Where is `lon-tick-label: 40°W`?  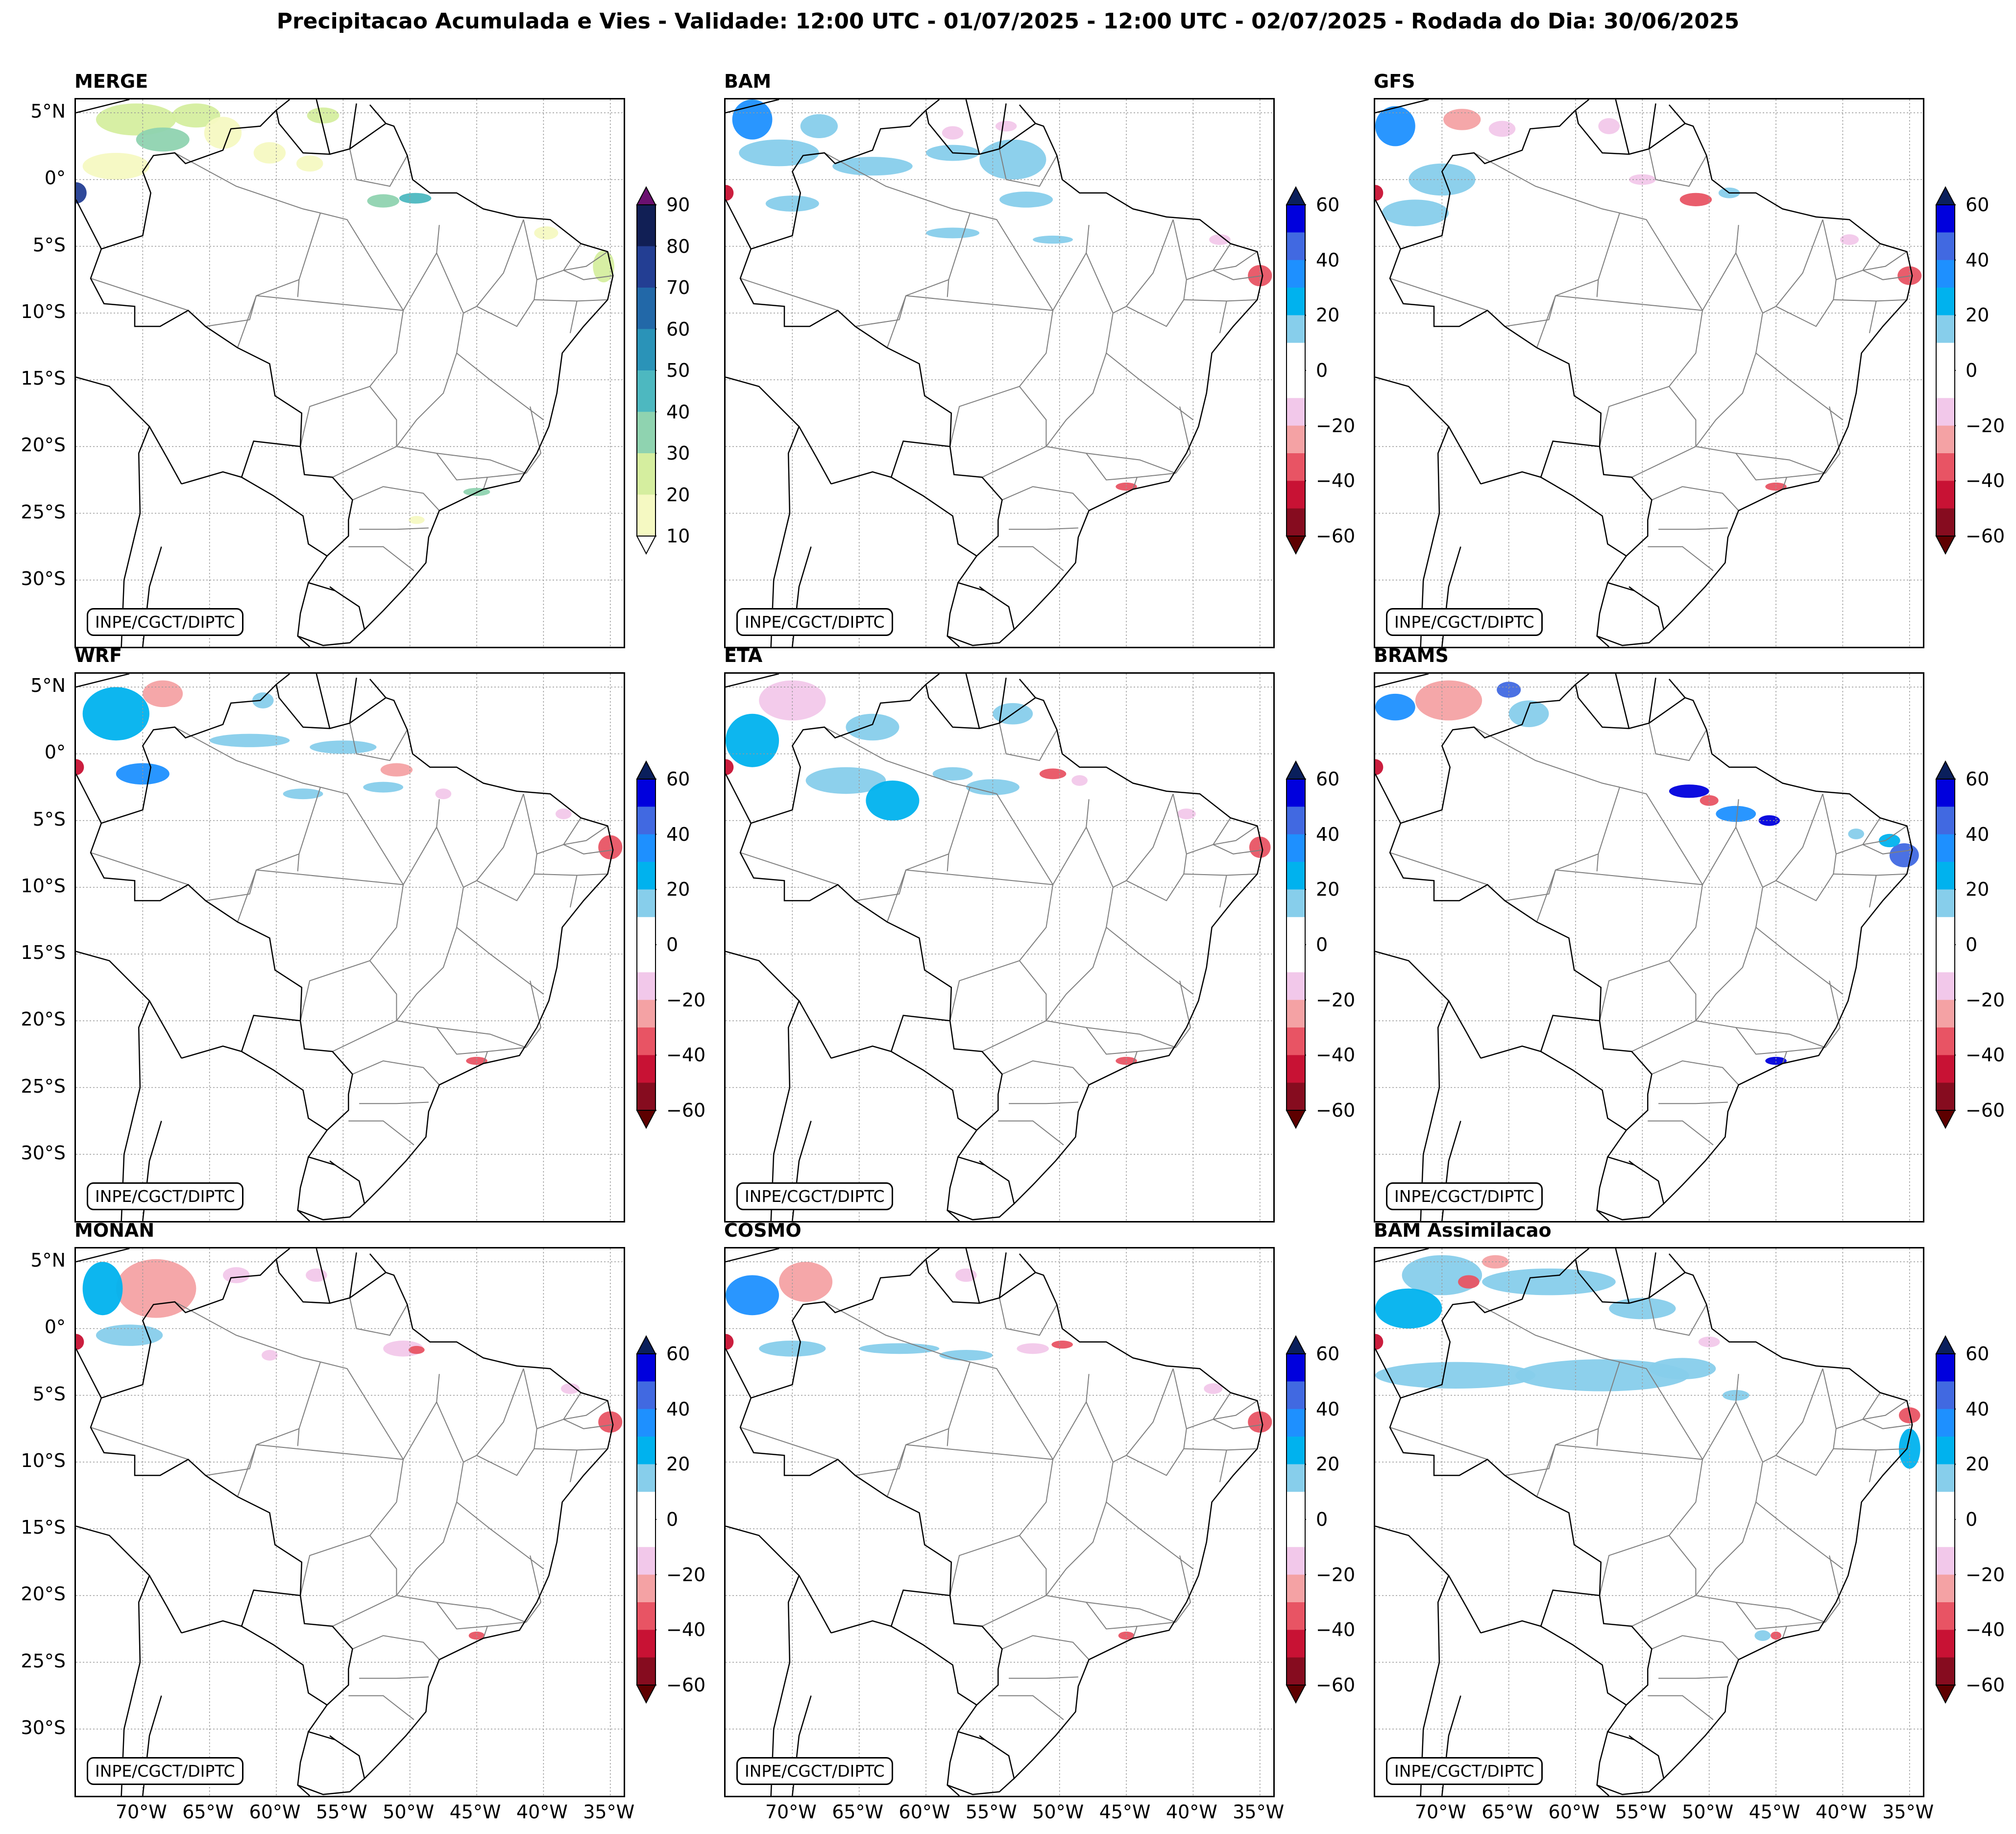 lon-tick-label: 40°W is located at coordinates (542, 1812).